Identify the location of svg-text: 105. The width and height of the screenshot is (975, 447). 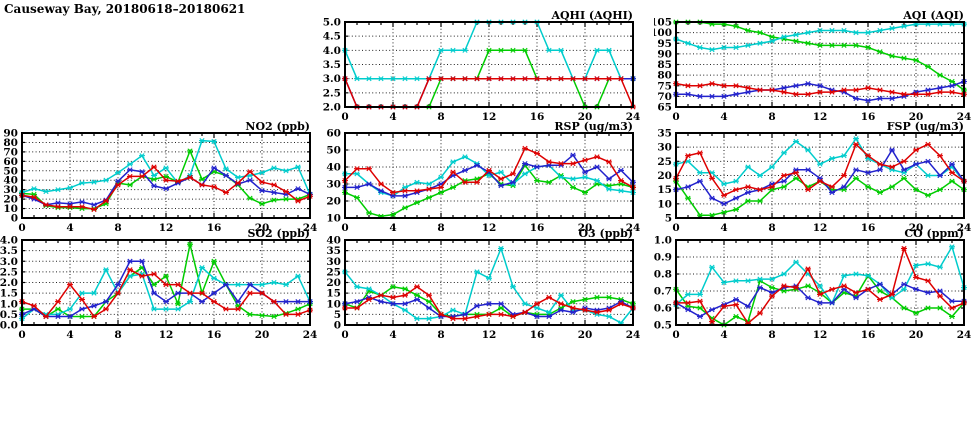
(663, 23).